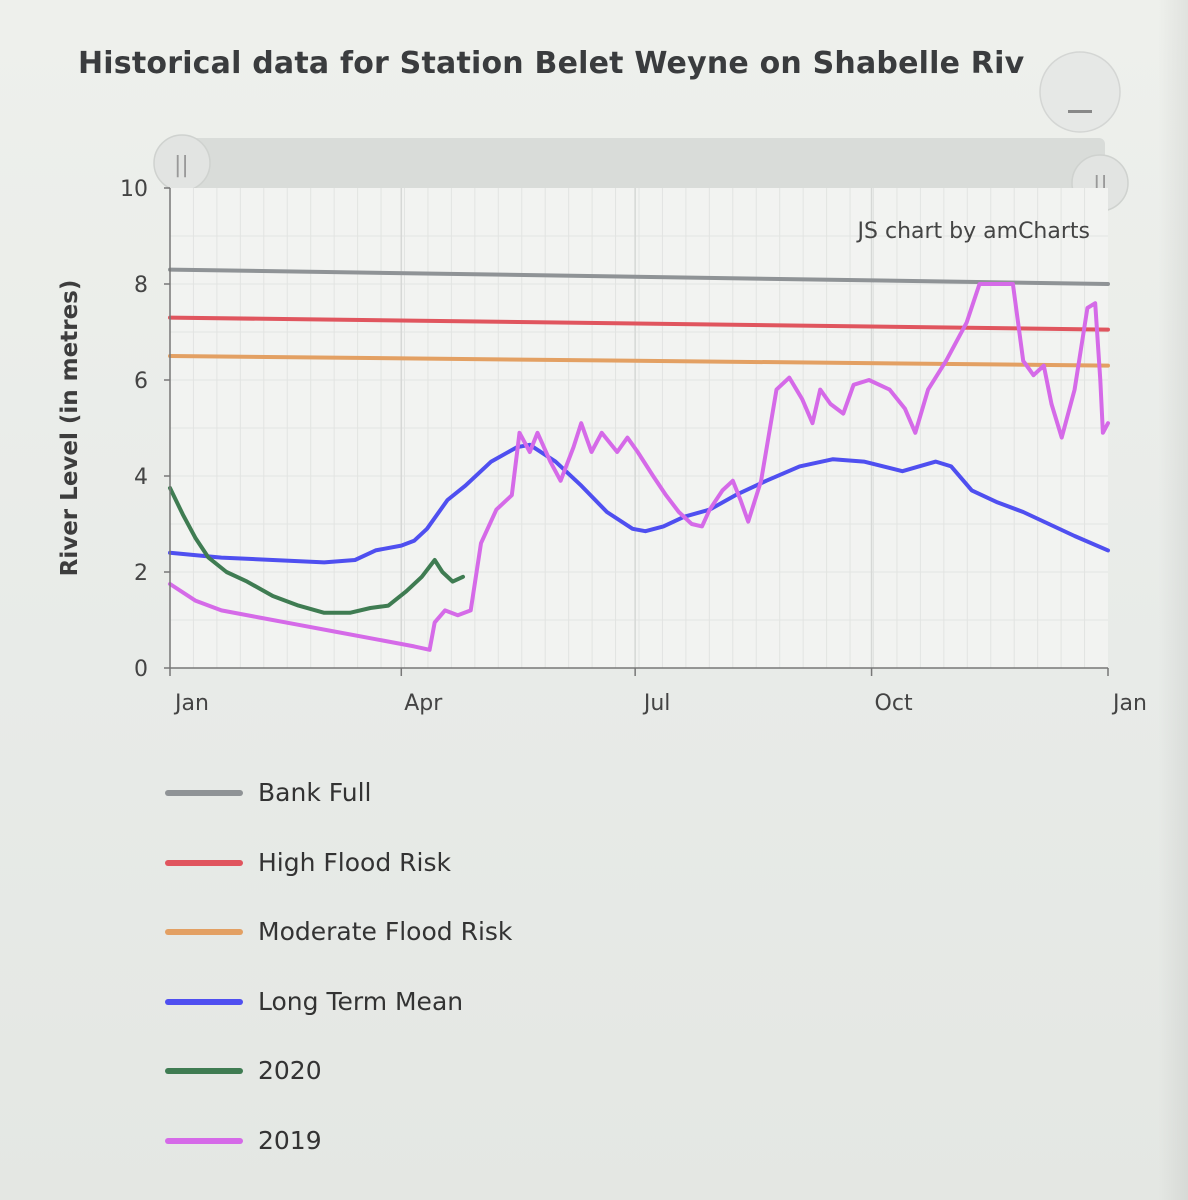  What do you see at coordinates (973, 231) in the screenshot?
I see `chart-credit: JS chart by amCharts` at bounding box center [973, 231].